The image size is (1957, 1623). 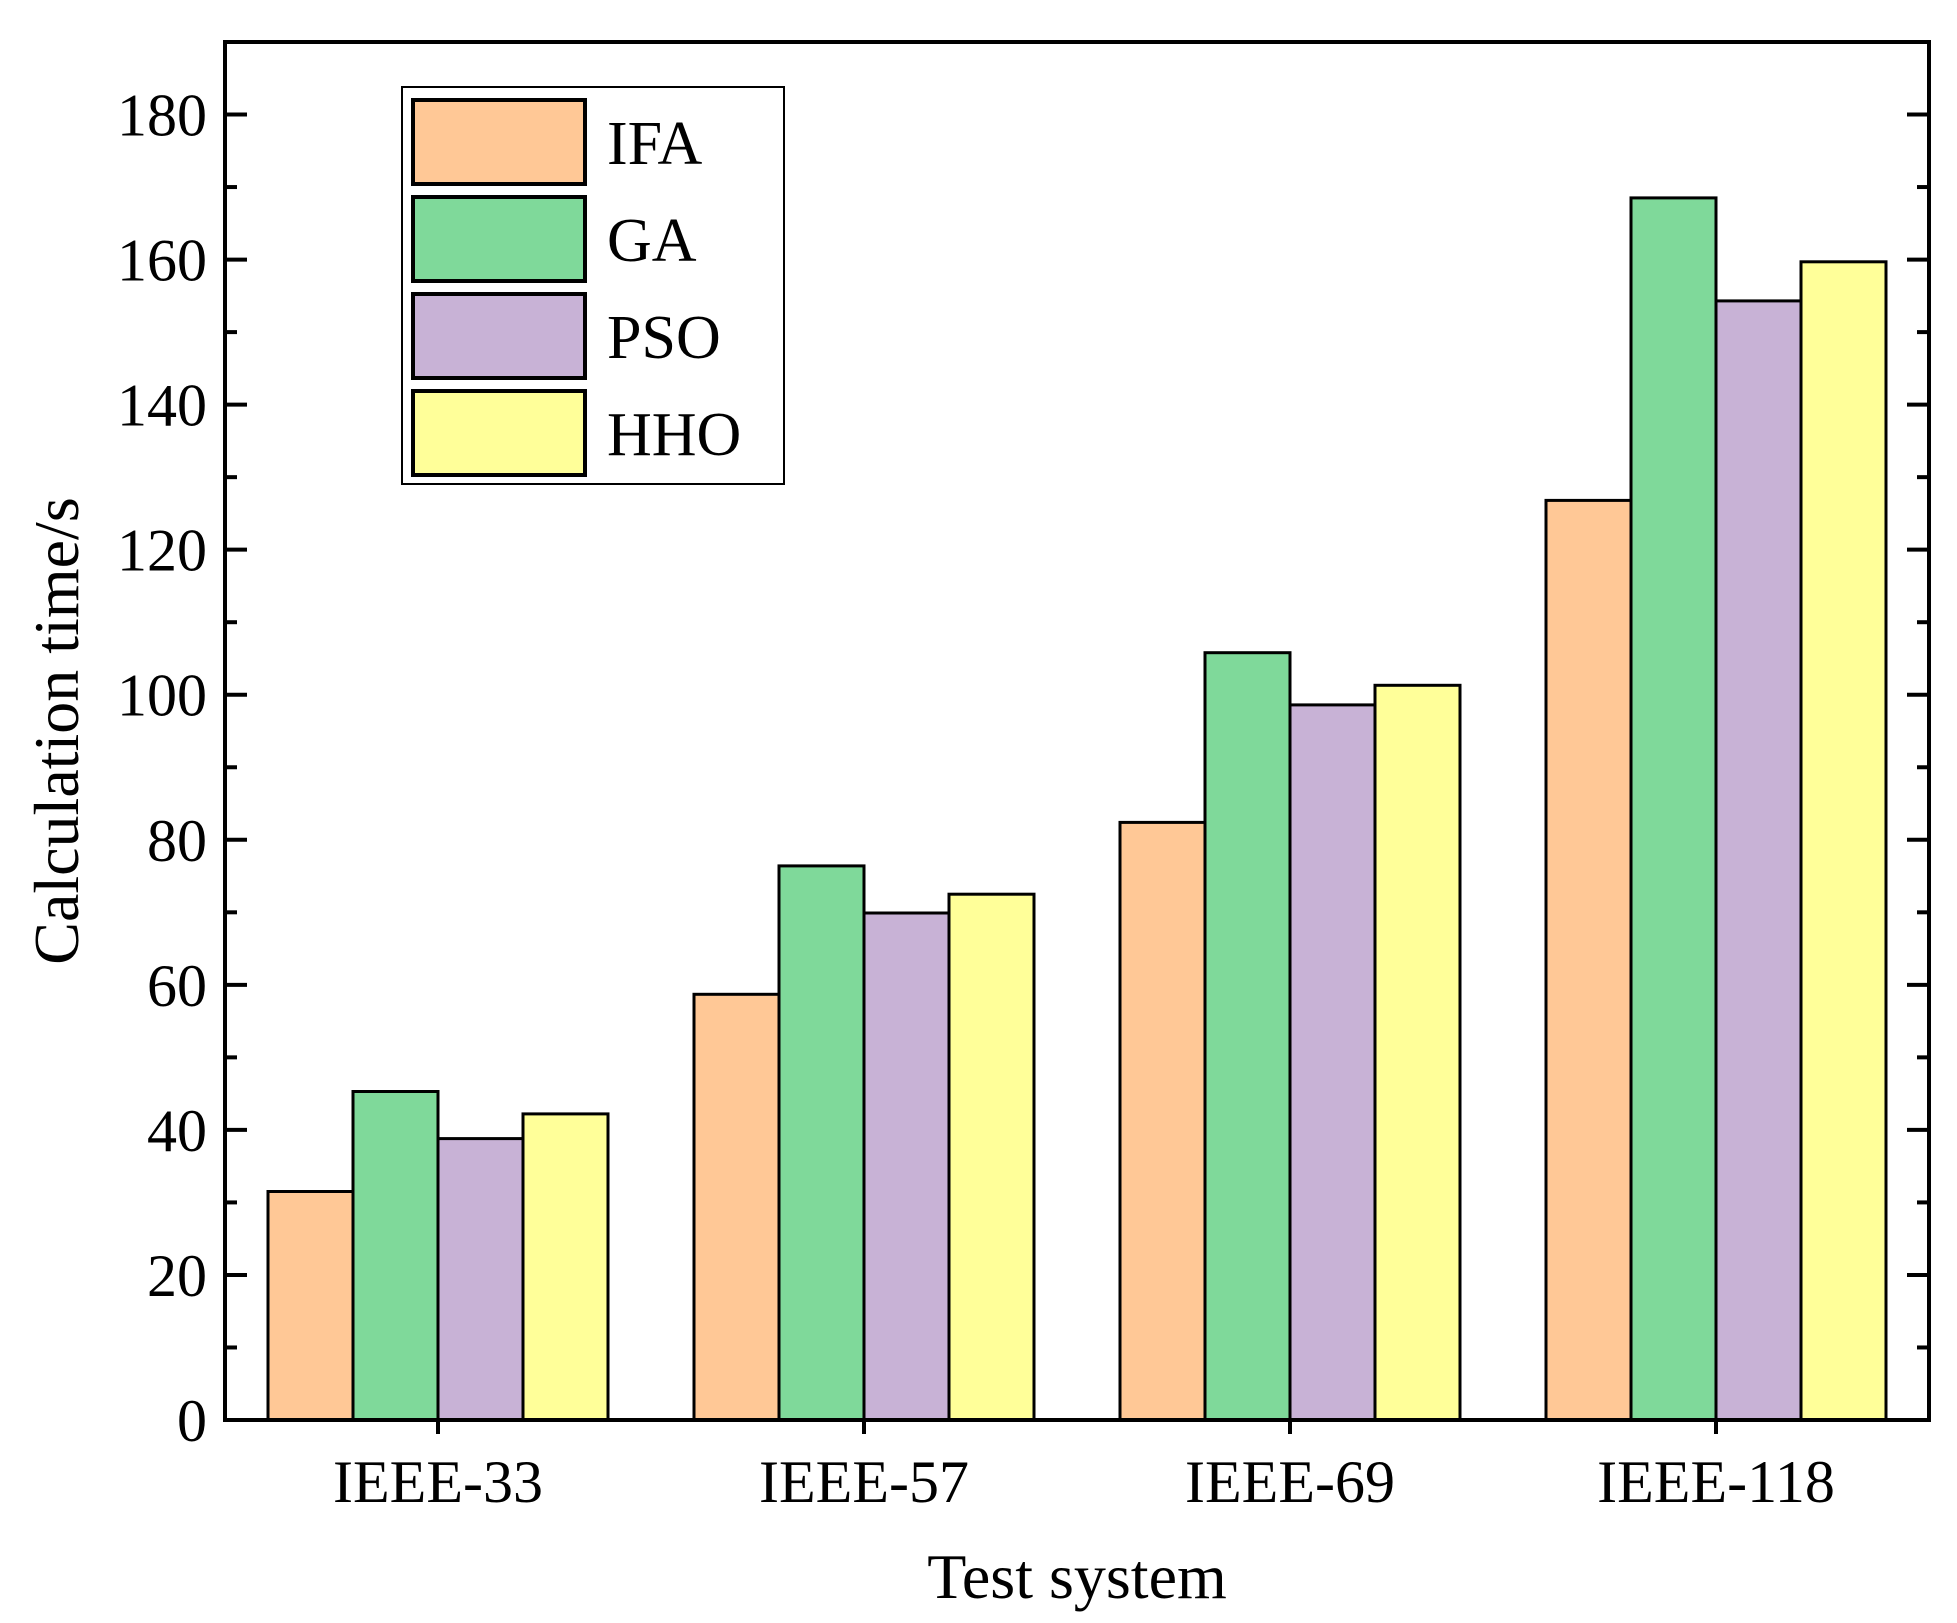 What do you see at coordinates (162, 696) in the screenshot?
I see `y-tick-label: 100` at bounding box center [162, 696].